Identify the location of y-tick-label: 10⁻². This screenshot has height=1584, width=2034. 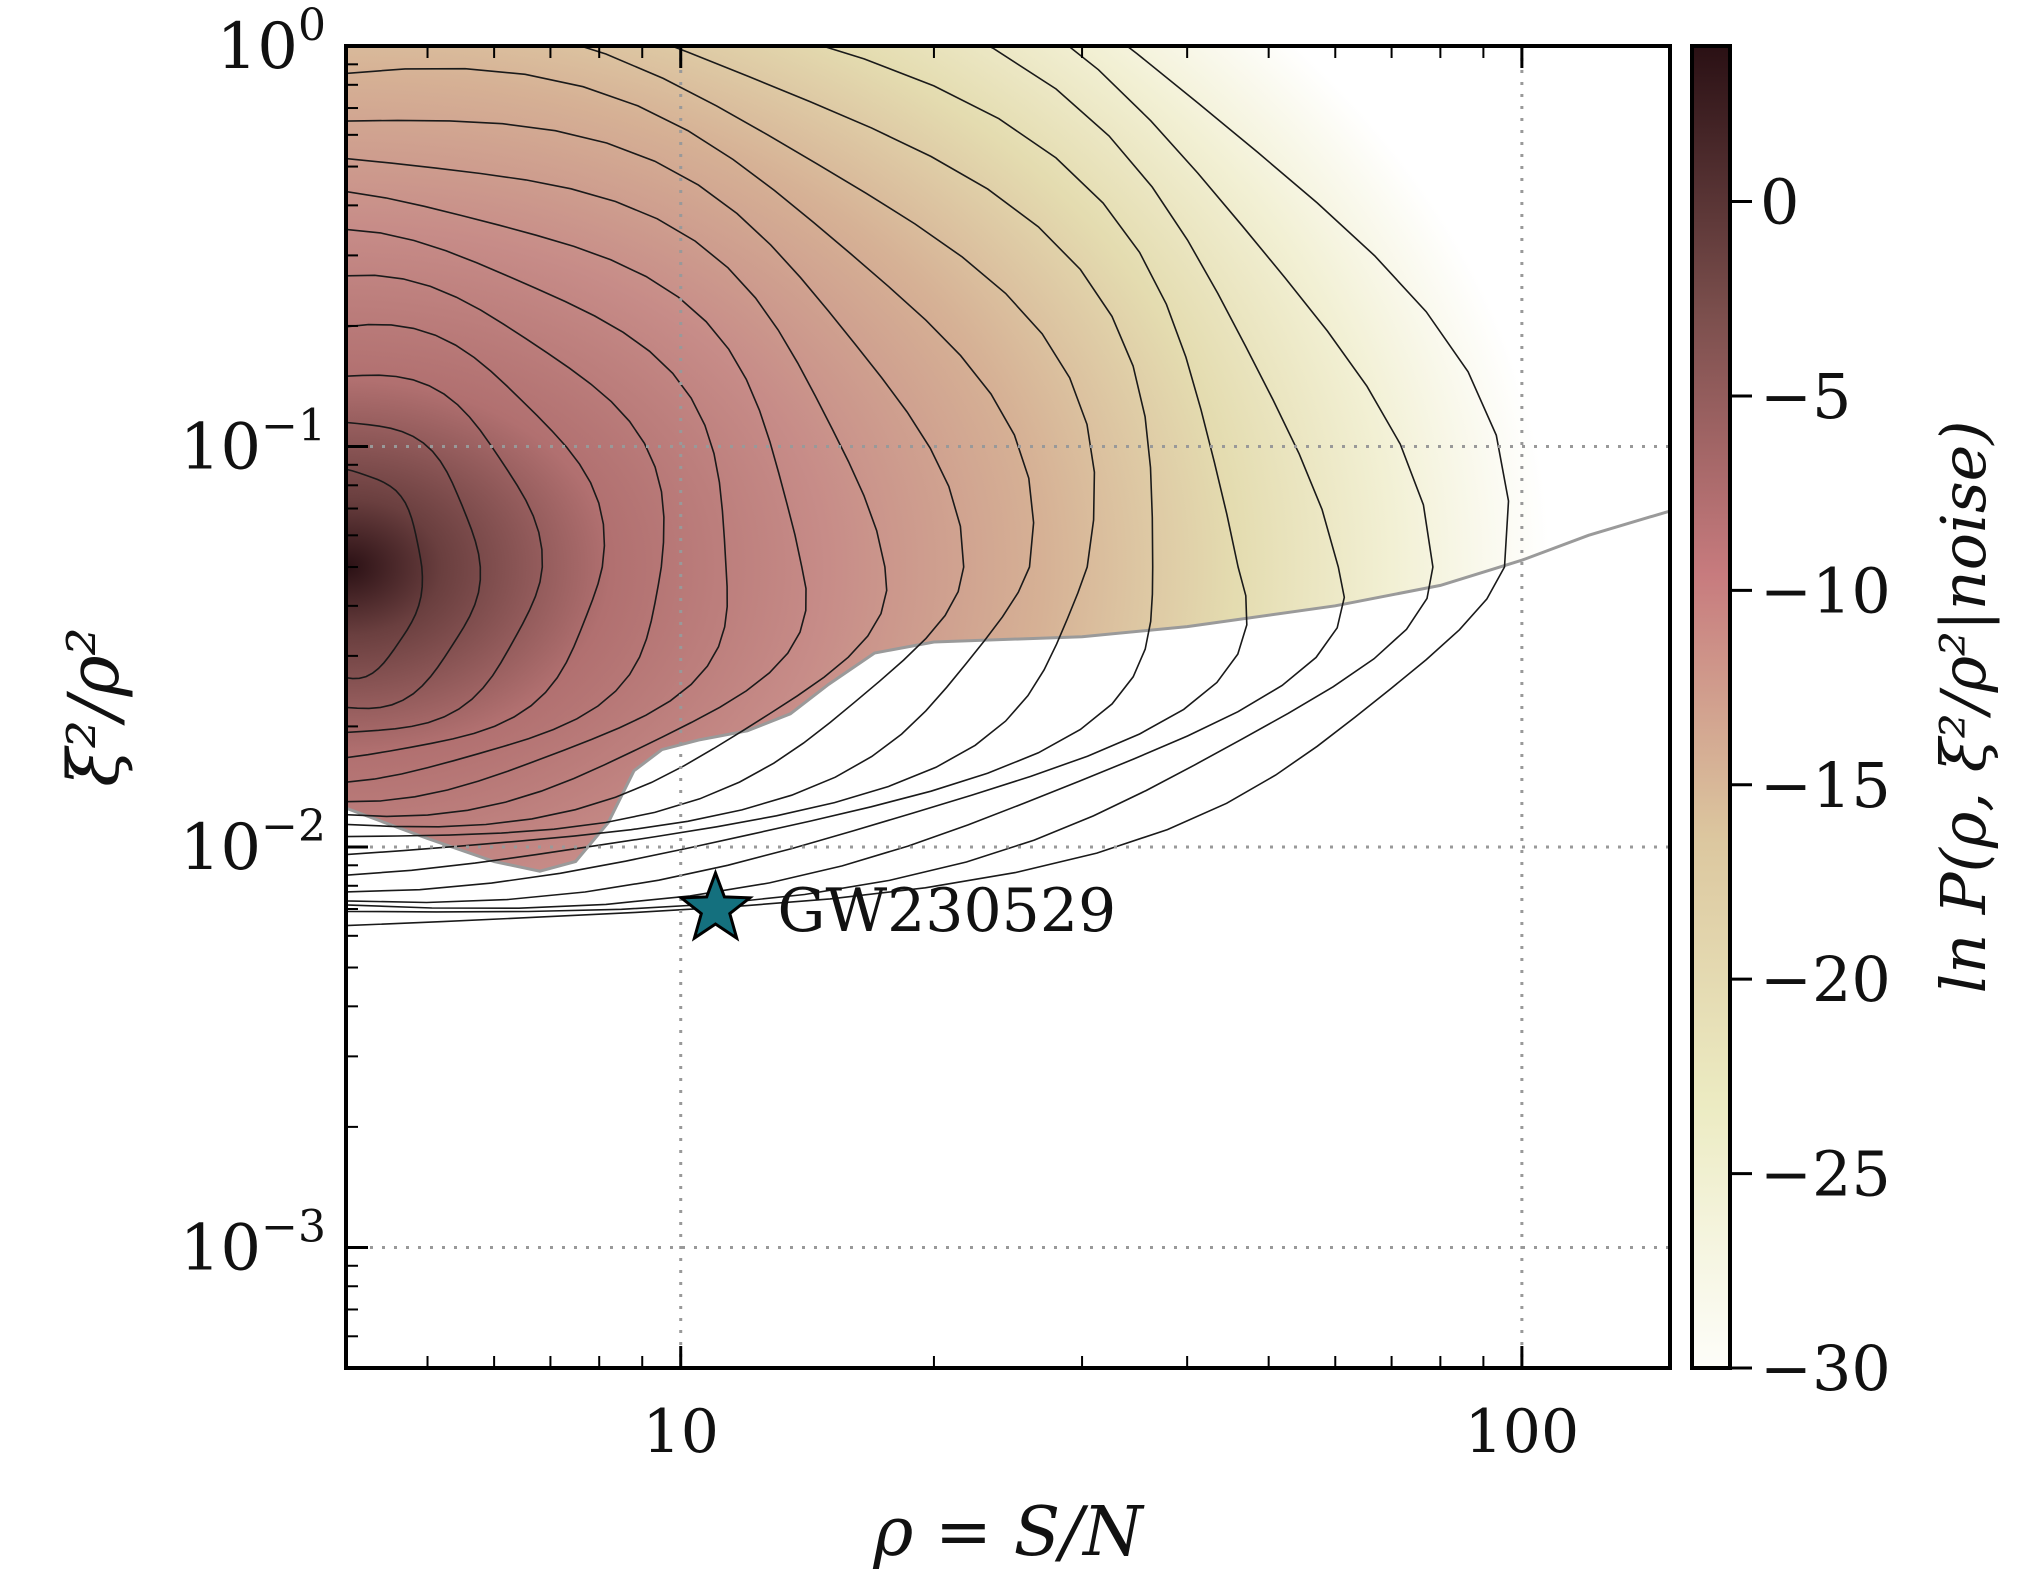
(253, 843).